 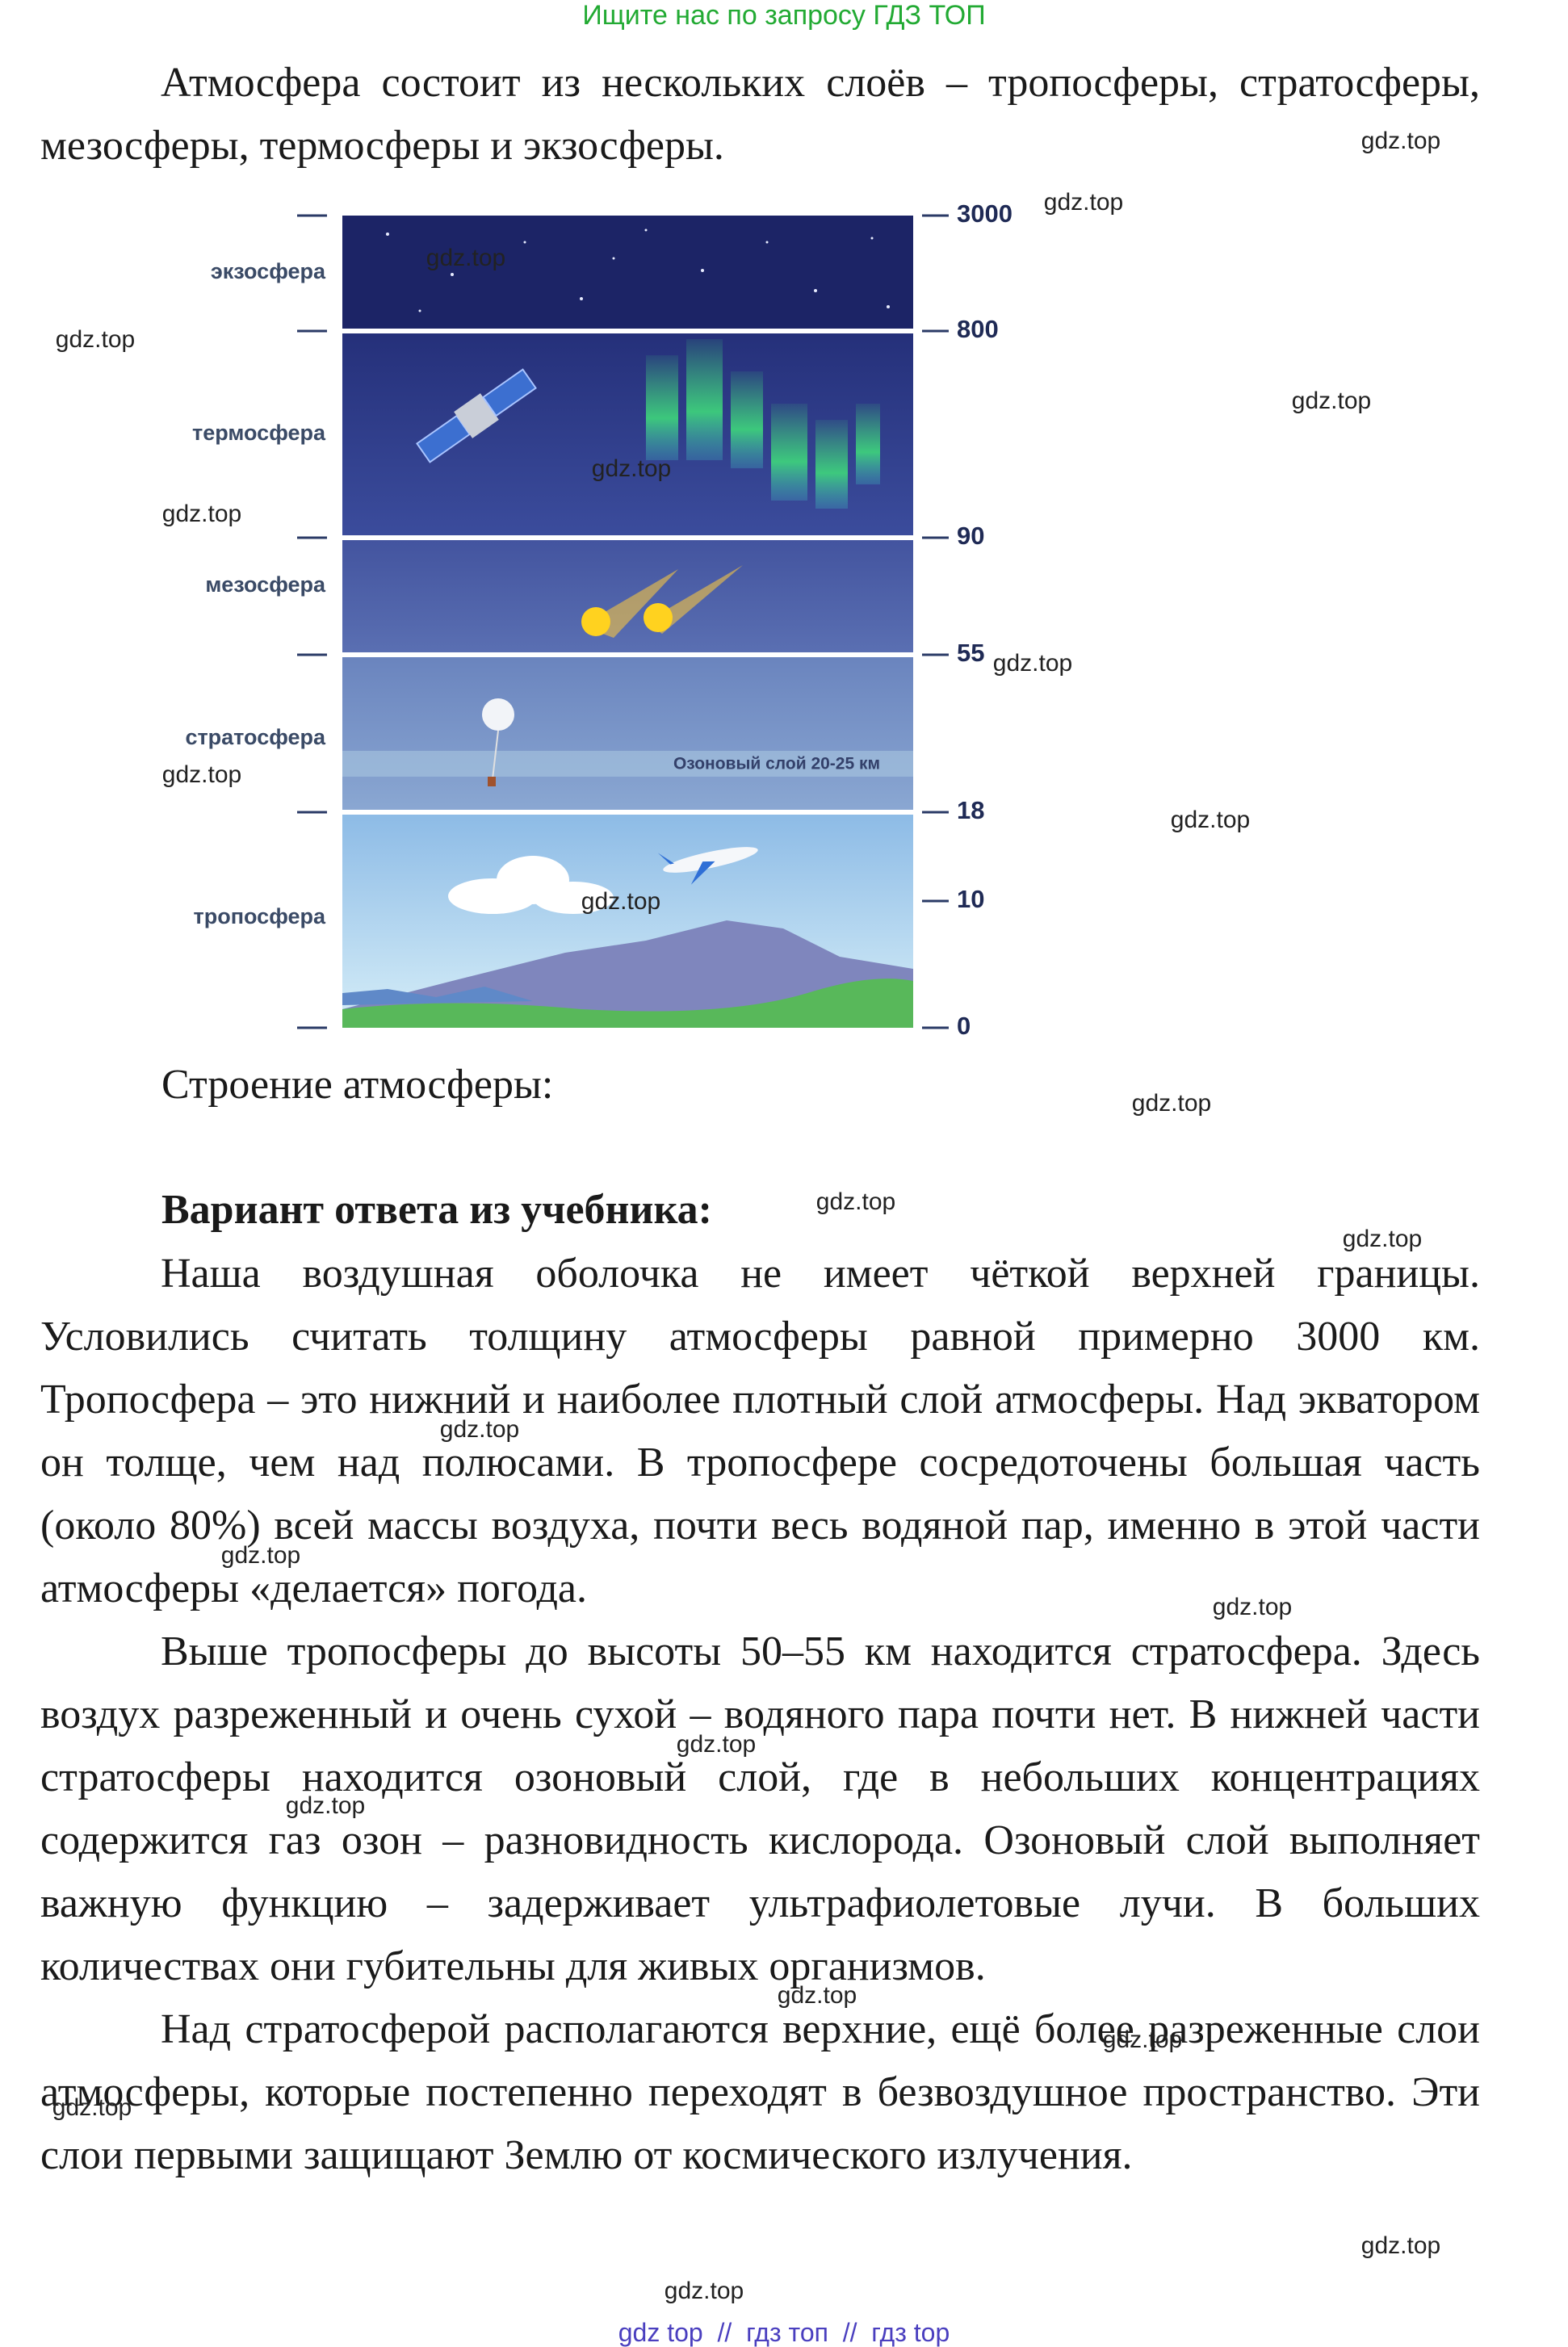 I want to click on altitude-label: 800, so click(x=978, y=329).